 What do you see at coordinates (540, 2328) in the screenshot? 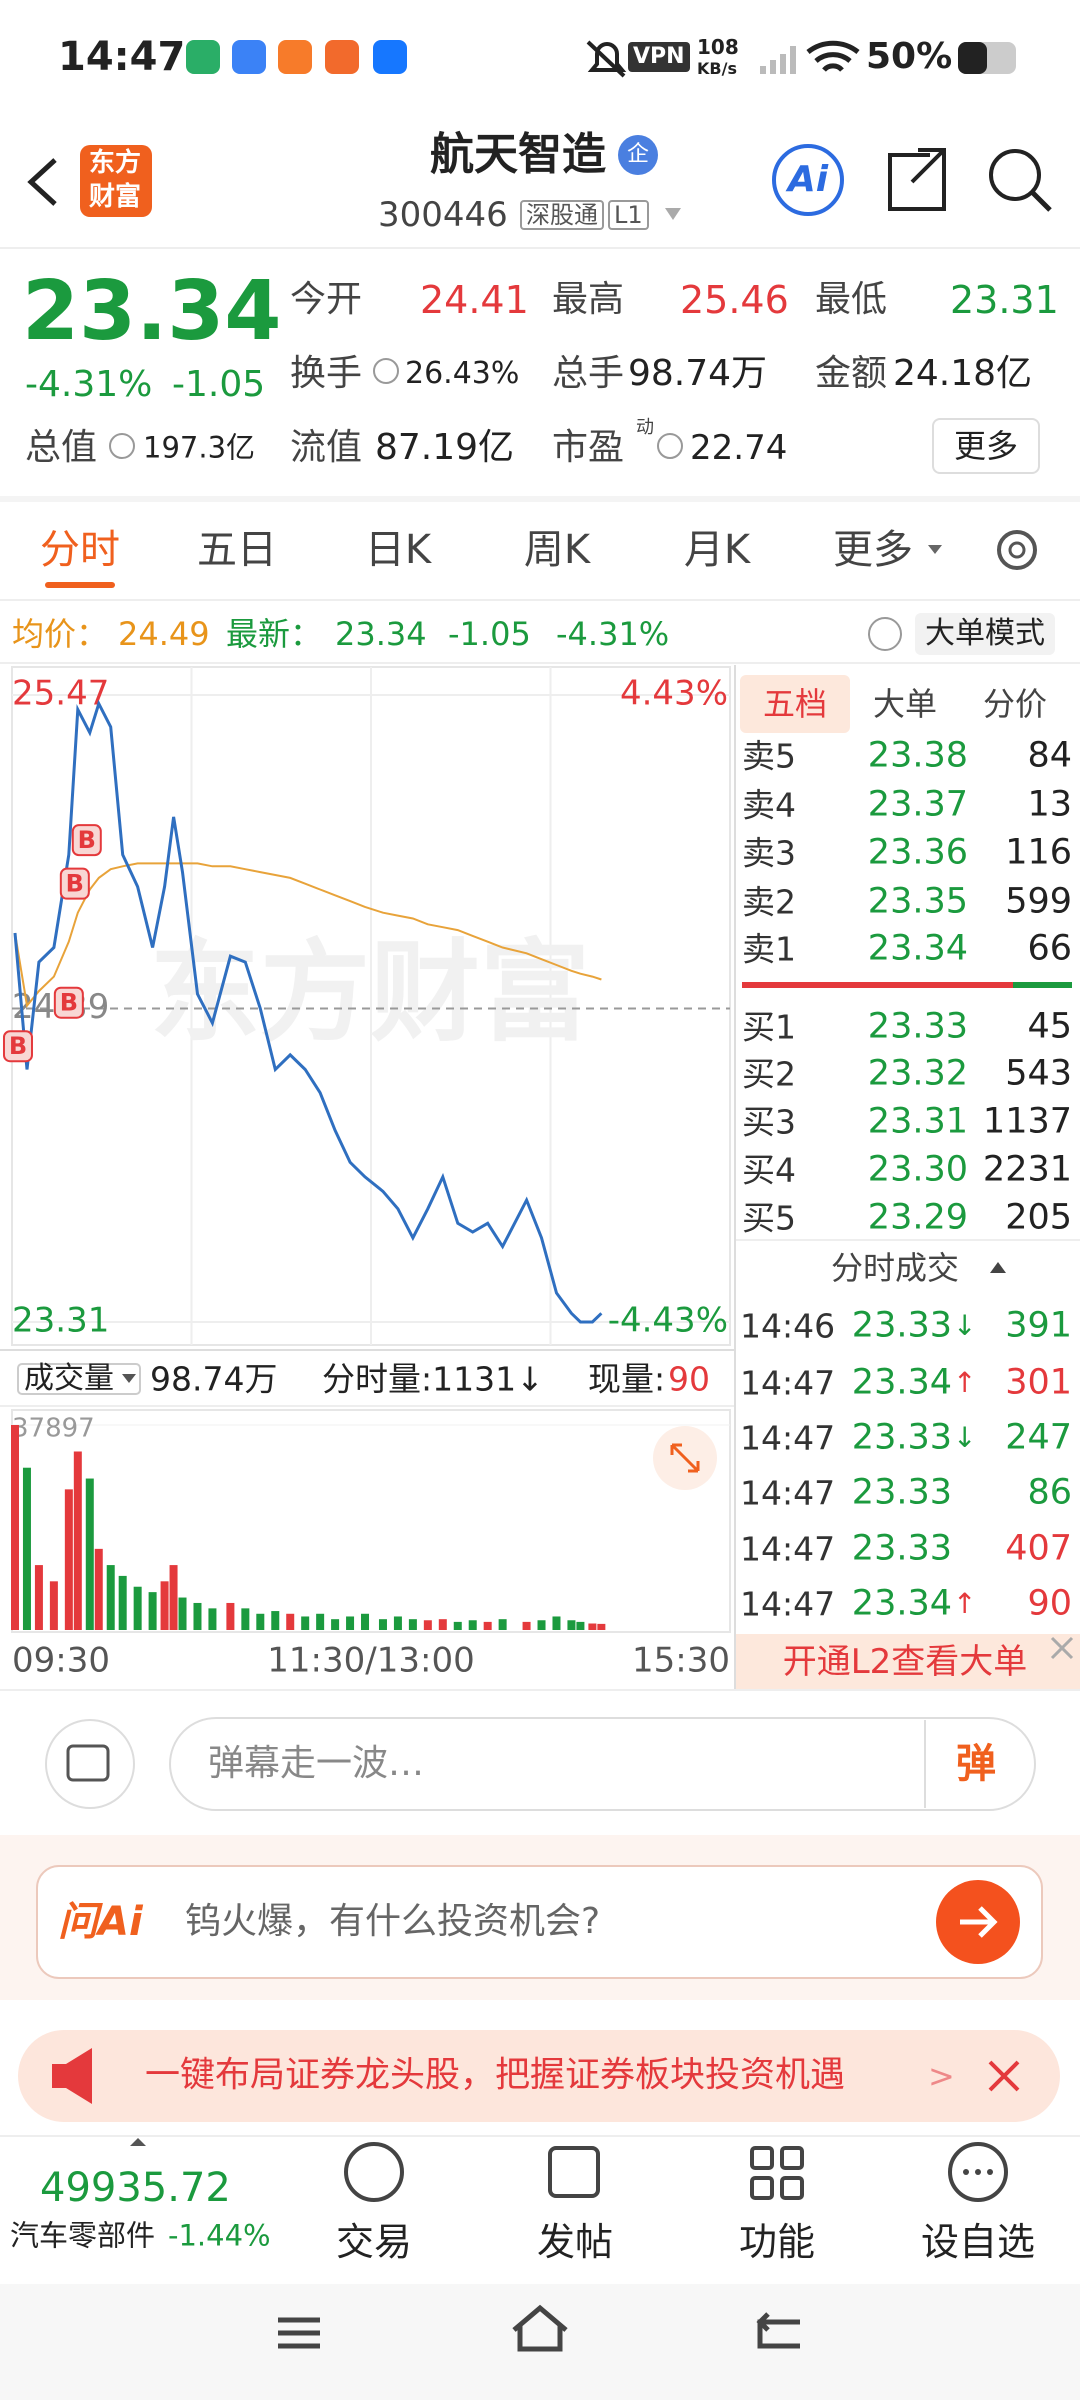
I see `home-button` at bounding box center [540, 2328].